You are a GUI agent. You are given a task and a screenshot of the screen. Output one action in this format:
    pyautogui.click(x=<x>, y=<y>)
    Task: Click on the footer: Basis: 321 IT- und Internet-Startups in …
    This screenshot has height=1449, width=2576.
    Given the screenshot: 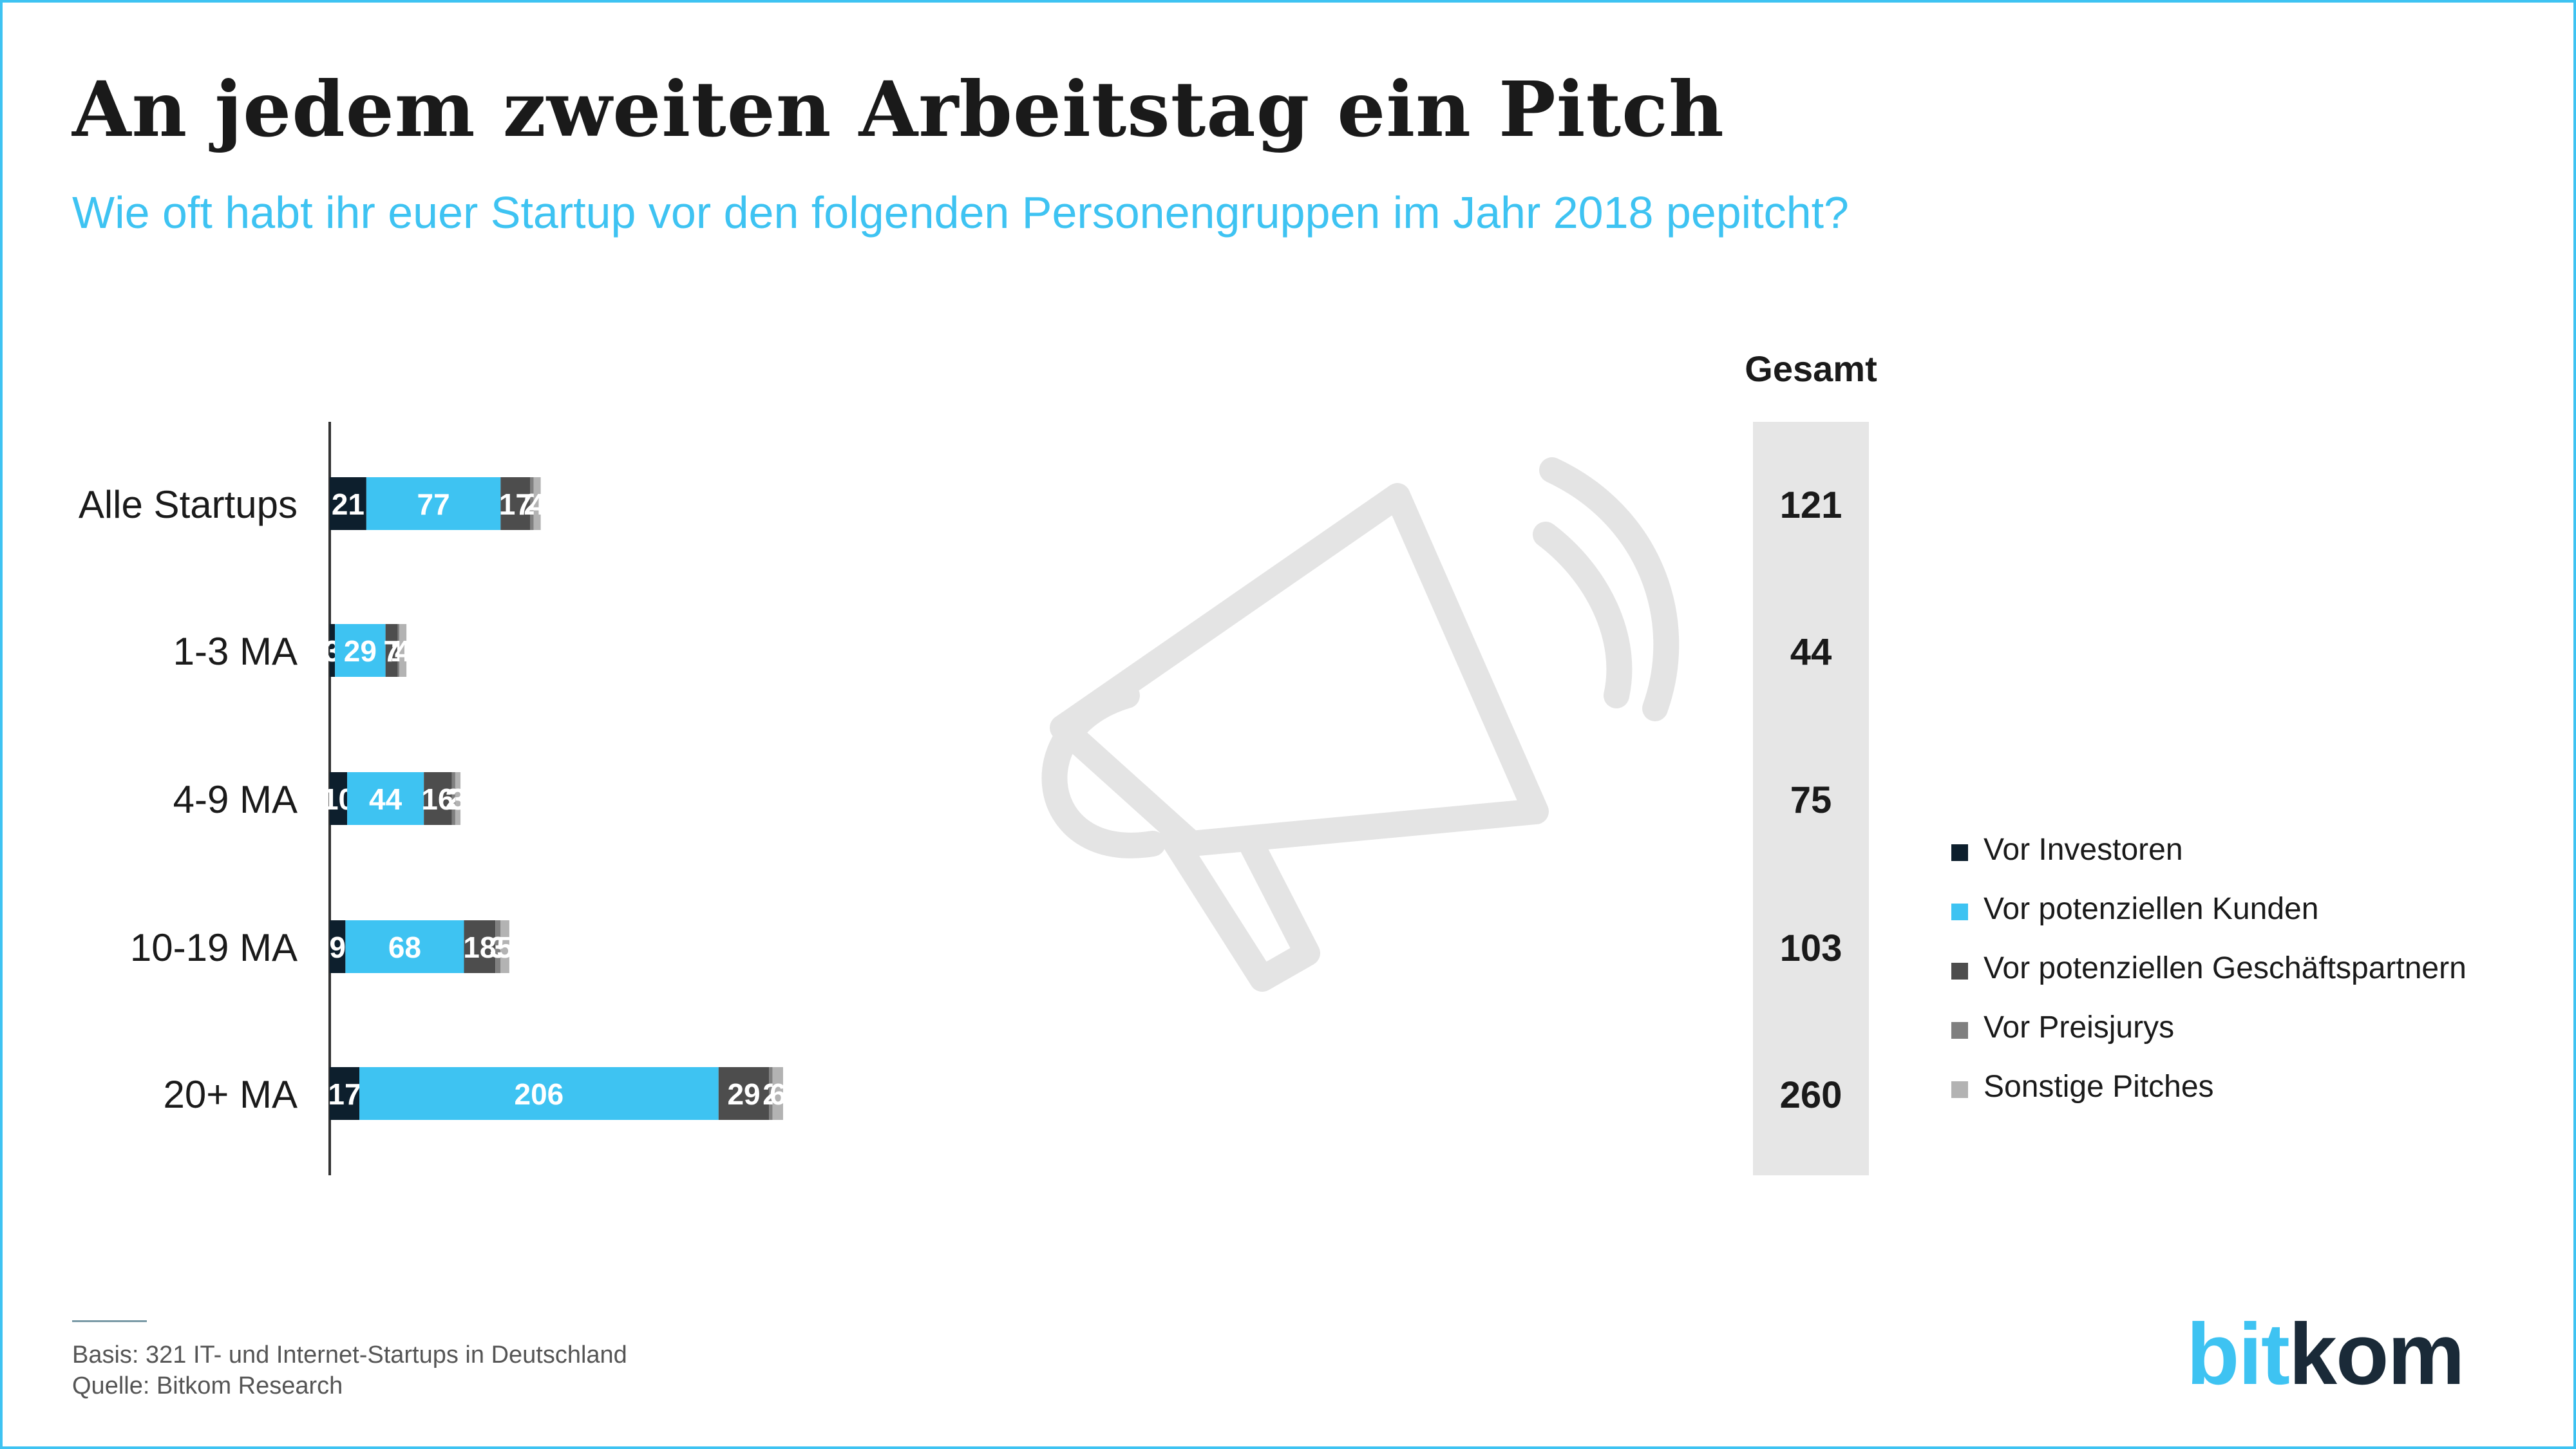 What is the action you would take?
    pyautogui.click(x=350, y=1370)
    